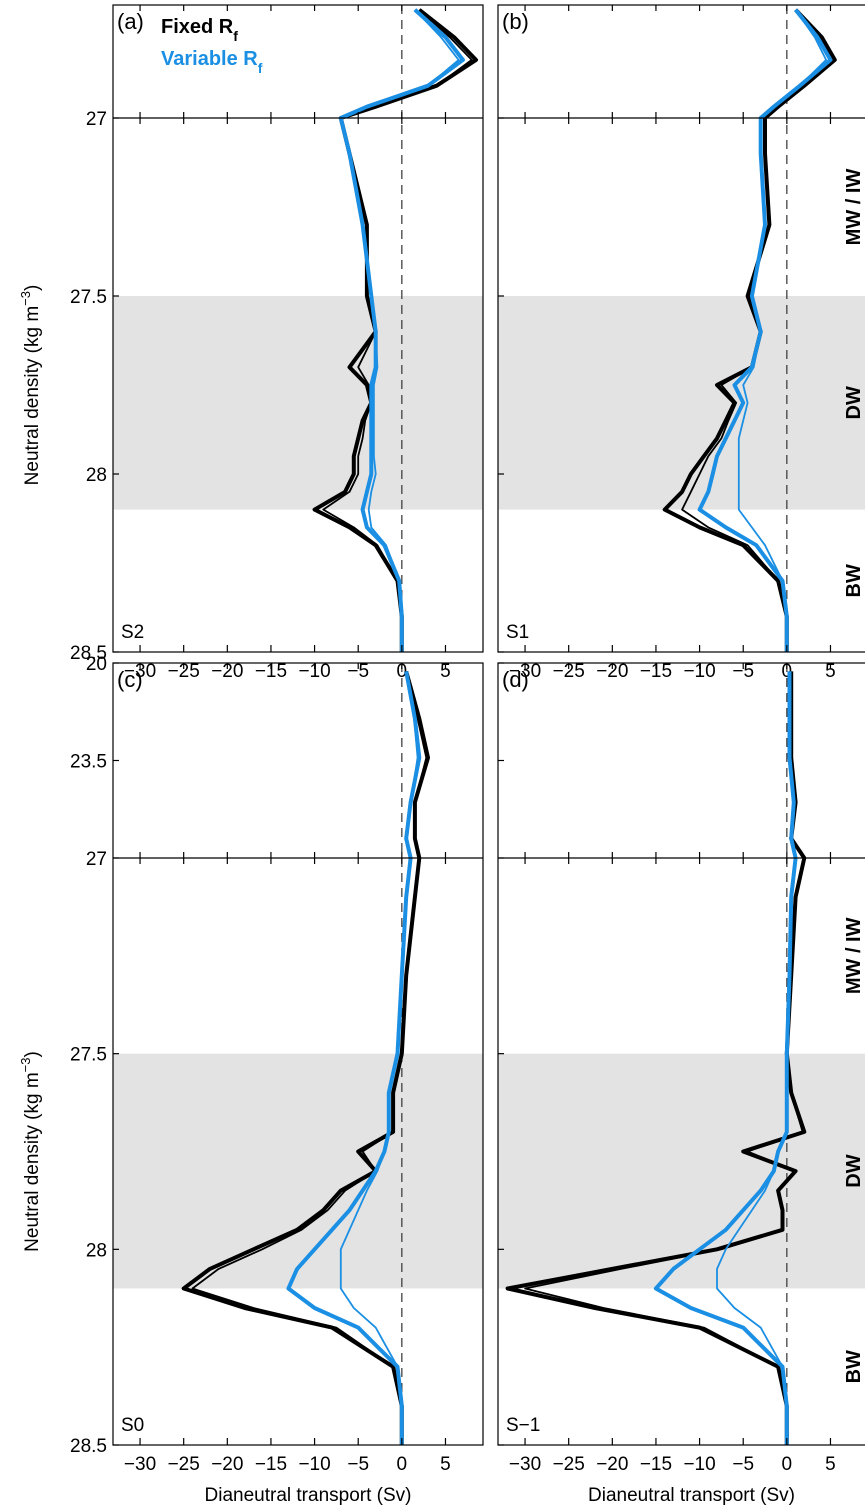 The width and height of the screenshot is (865, 1512). Describe the element at coordinates (197, 27) in the screenshot. I see `legend-text: Fixed R` at that location.